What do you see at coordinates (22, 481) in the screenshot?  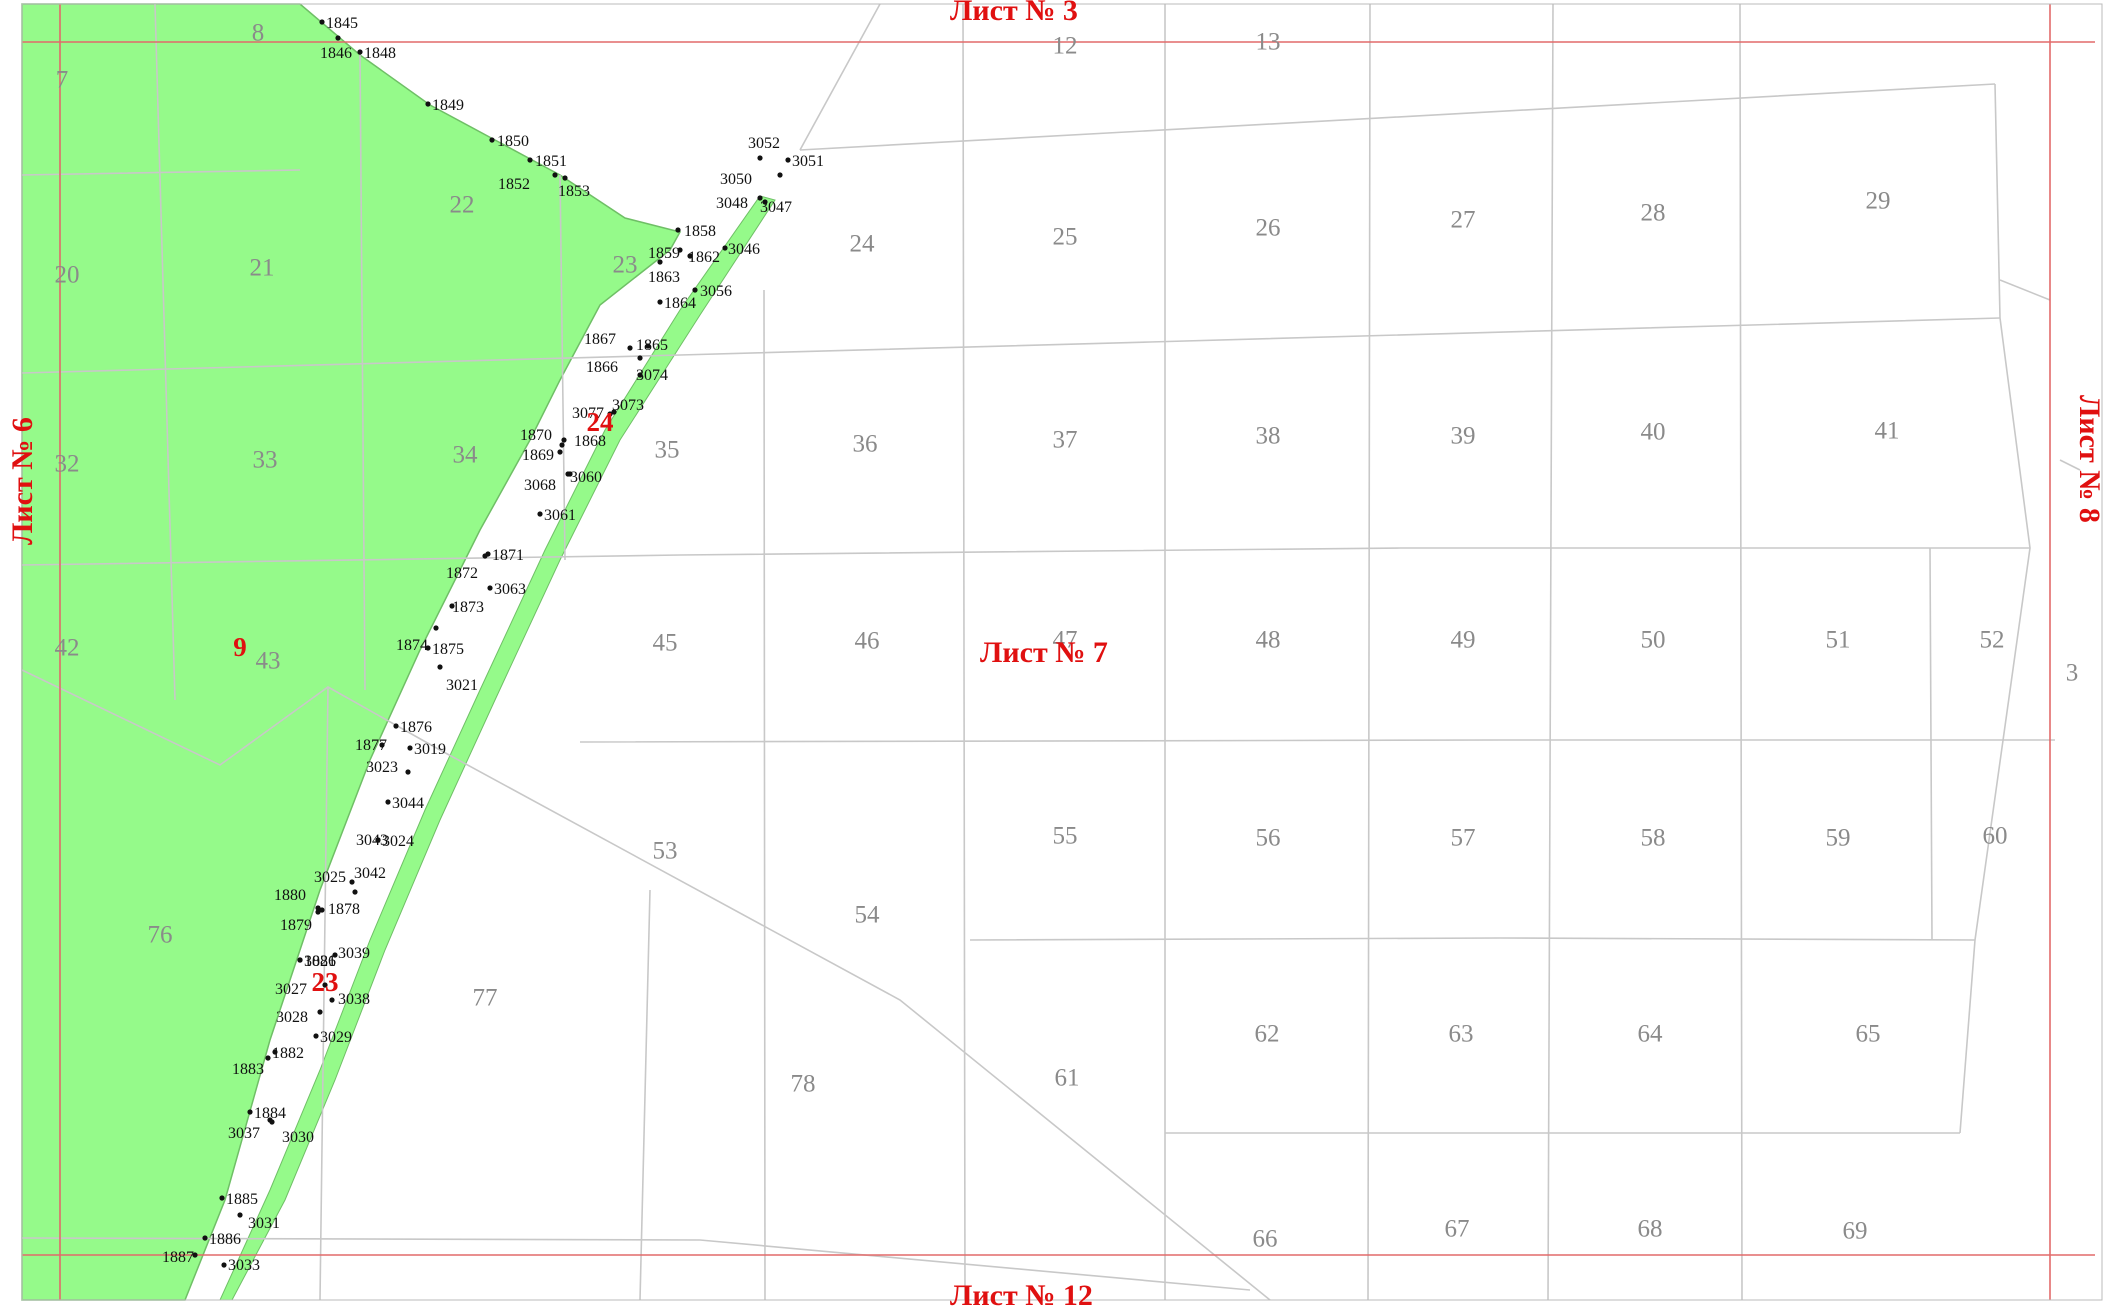 I see `sheet-label-left: Лист № 6` at bounding box center [22, 481].